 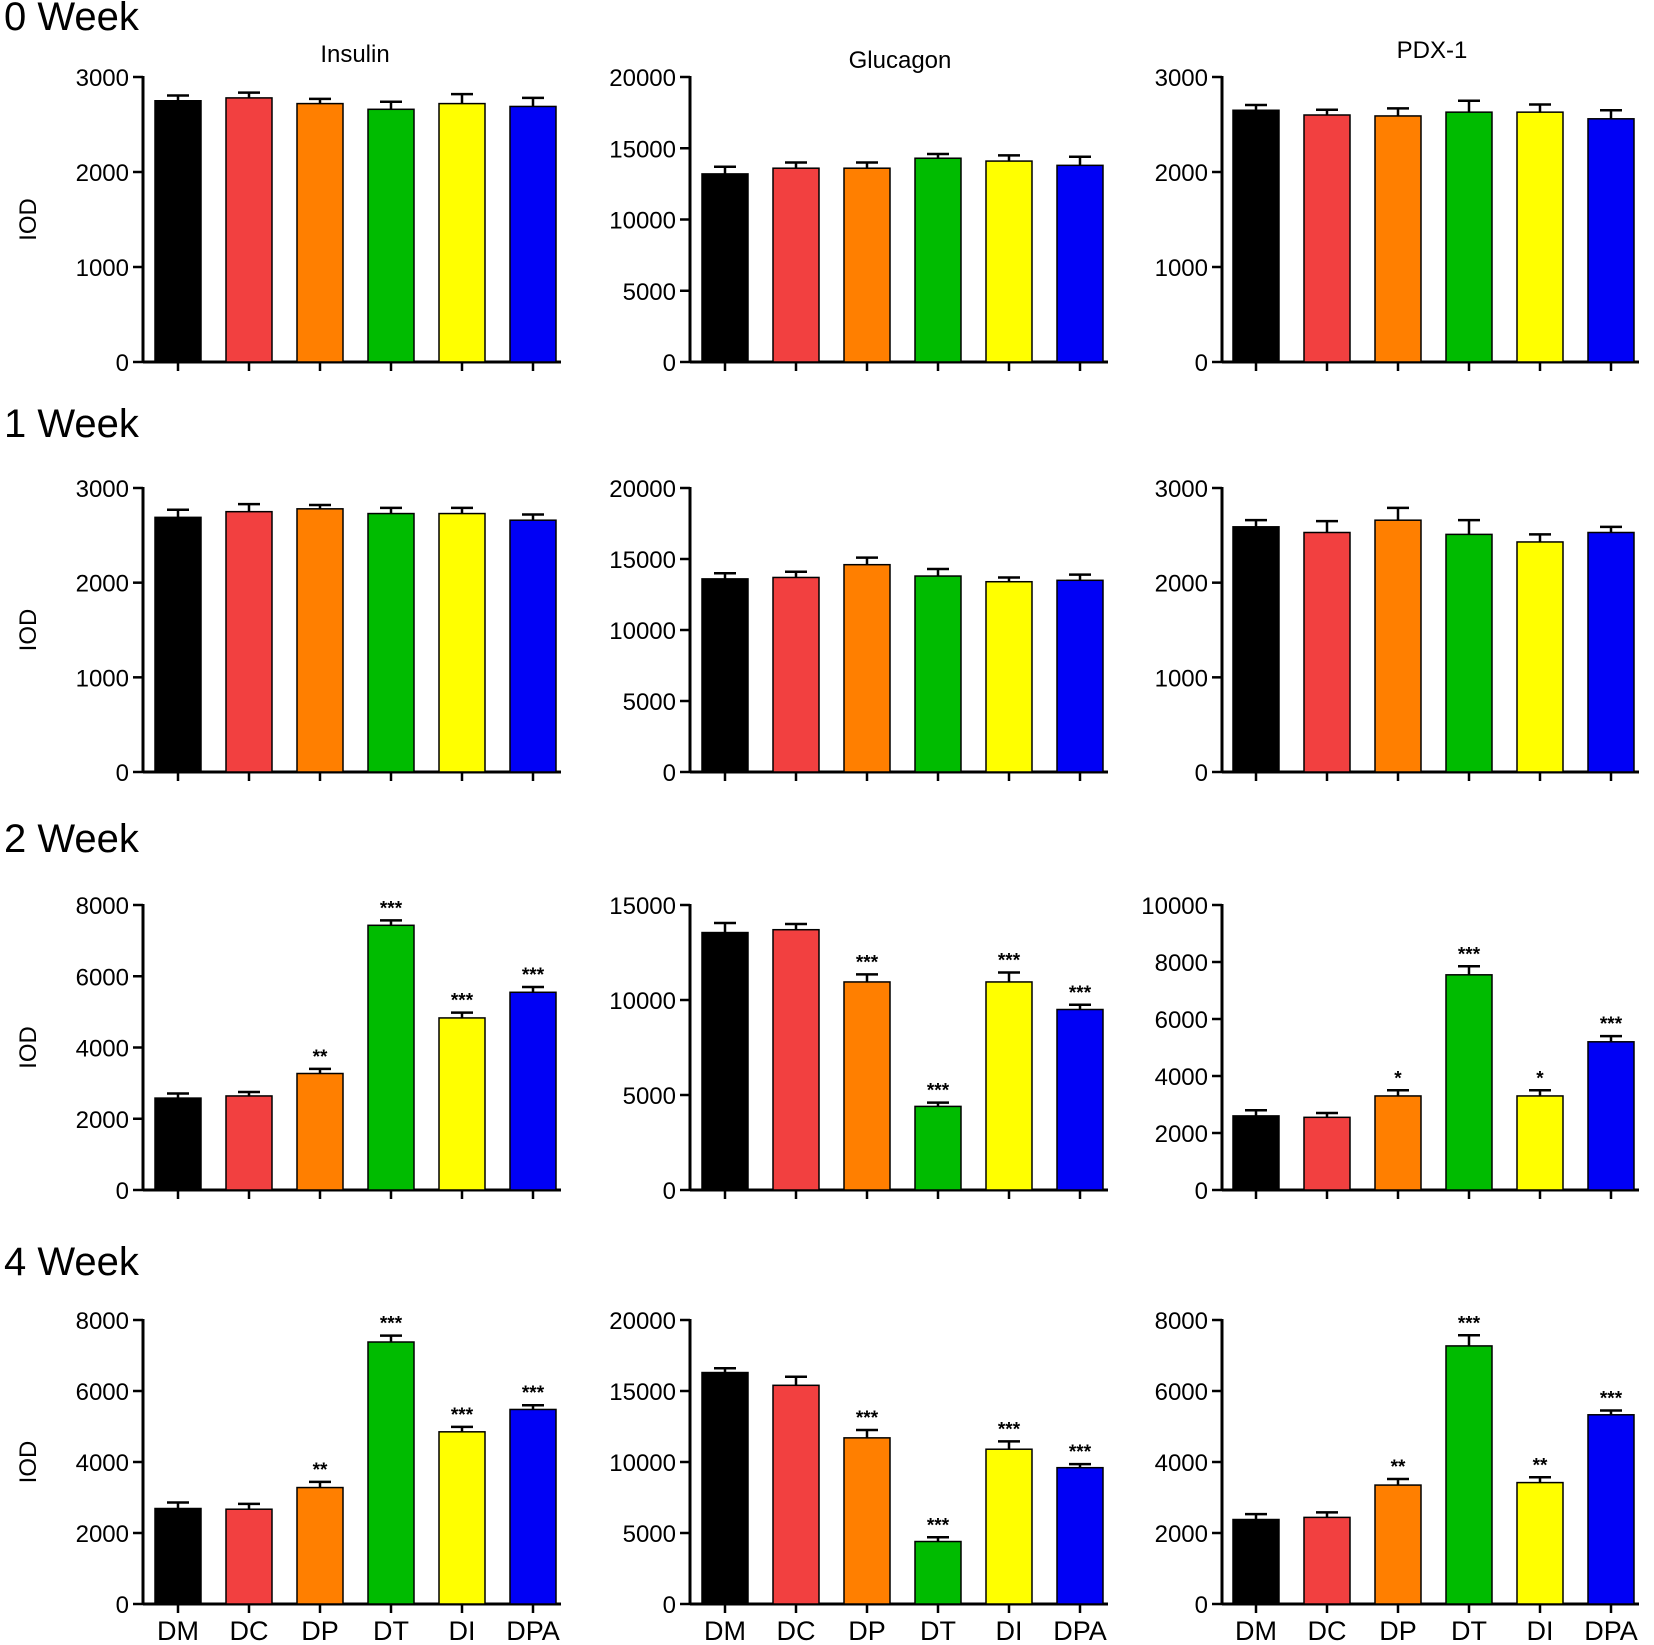 What do you see at coordinates (72, 19) in the screenshot?
I see `row-title-0-week: 0 Week` at bounding box center [72, 19].